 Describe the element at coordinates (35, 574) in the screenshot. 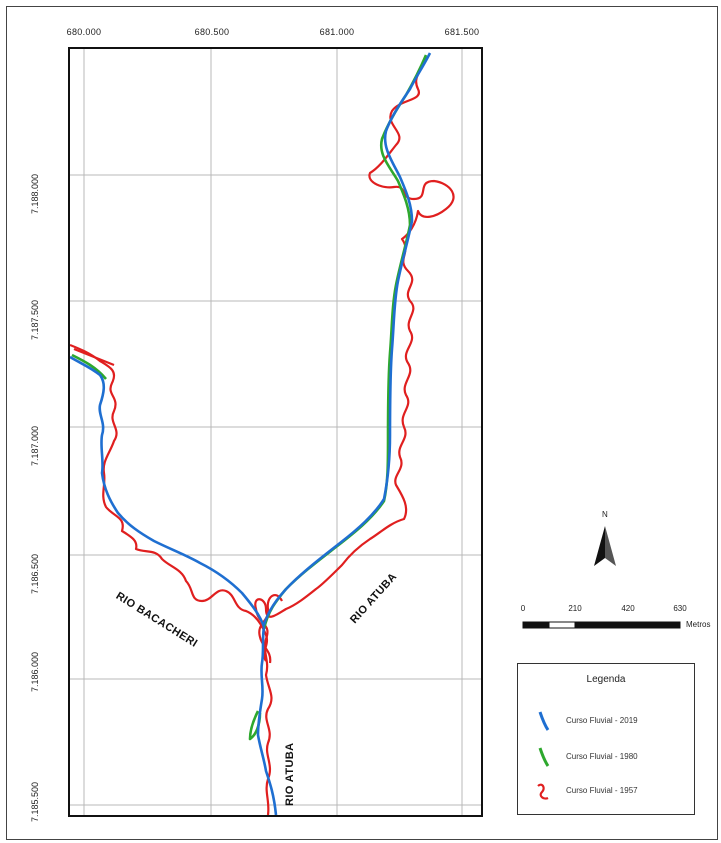

I see `y-tick-label: 7.186.500` at that location.